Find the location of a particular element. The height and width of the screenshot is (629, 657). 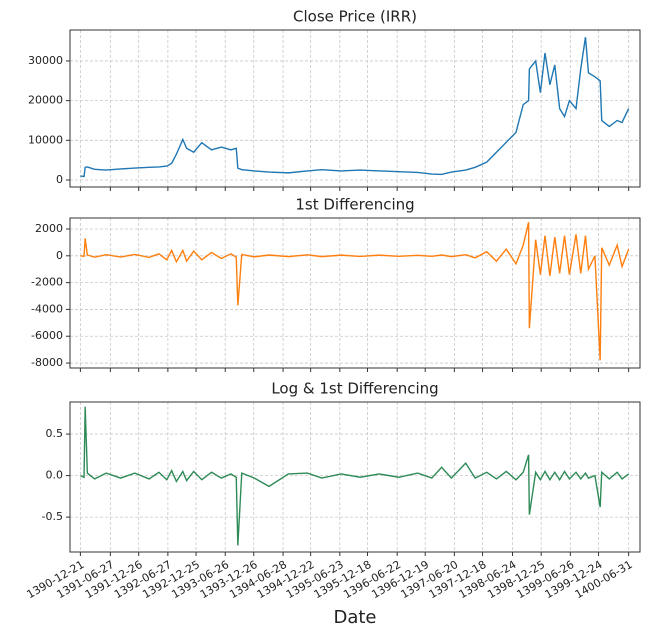

y-tick-label: -2000 is located at coordinates (47, 282).